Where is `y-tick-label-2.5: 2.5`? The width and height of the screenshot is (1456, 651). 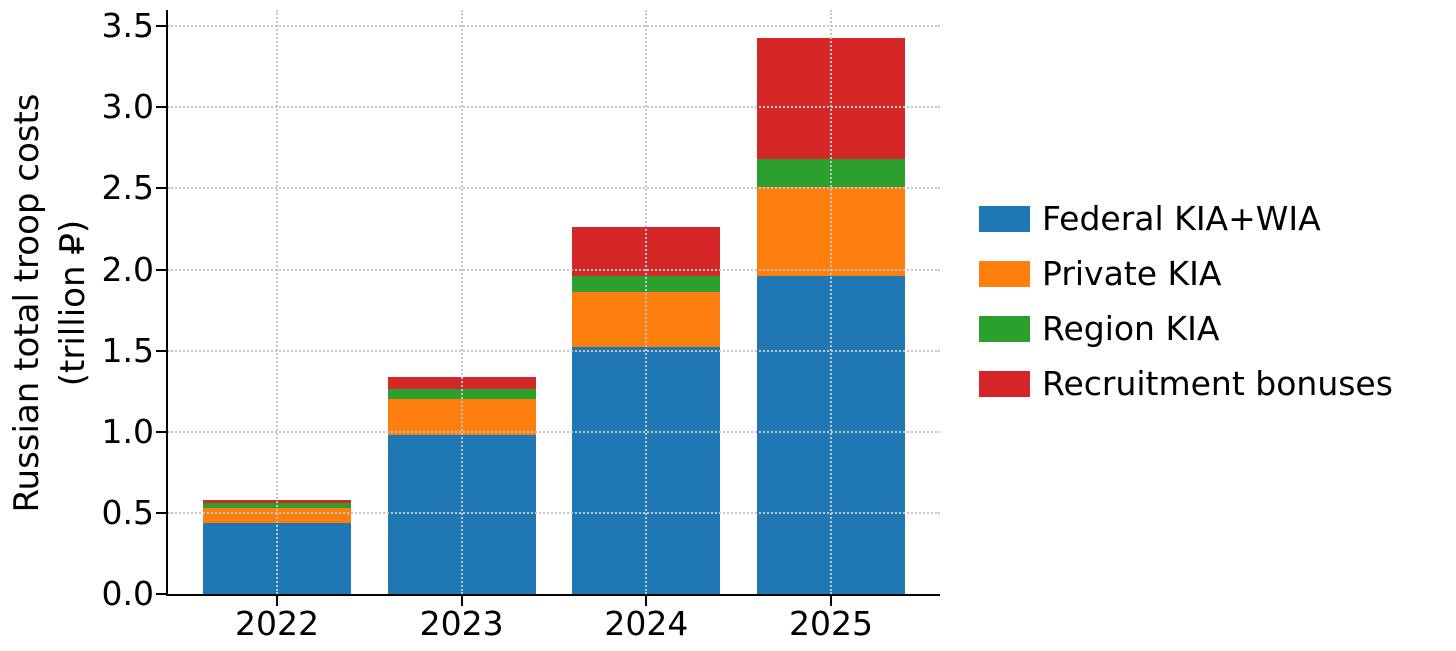
y-tick-label-2.5: 2.5 is located at coordinates (127, 188).